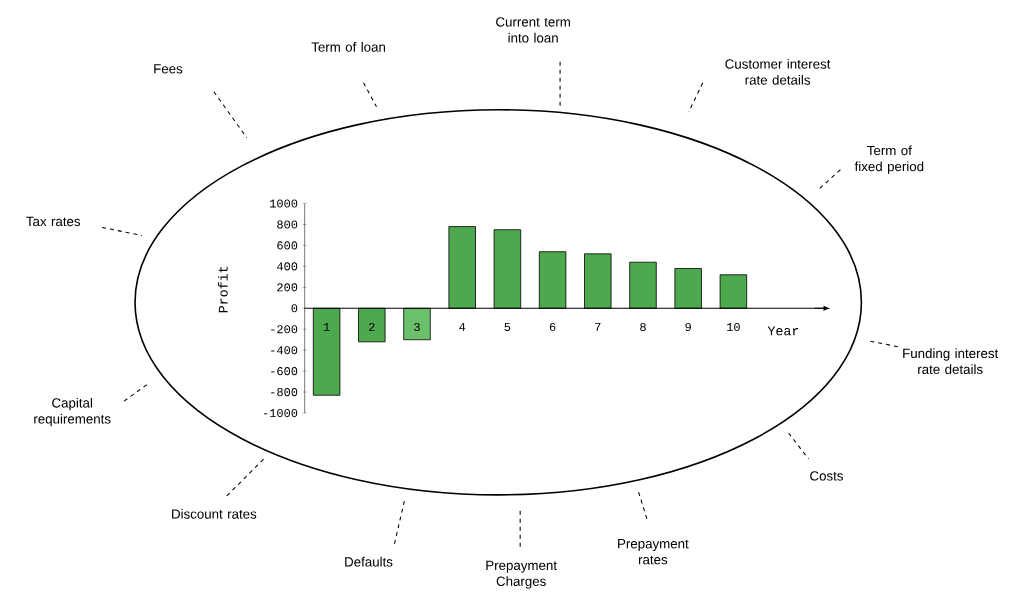  What do you see at coordinates (287, 266) in the screenshot?
I see `y-tick-label: 400` at bounding box center [287, 266].